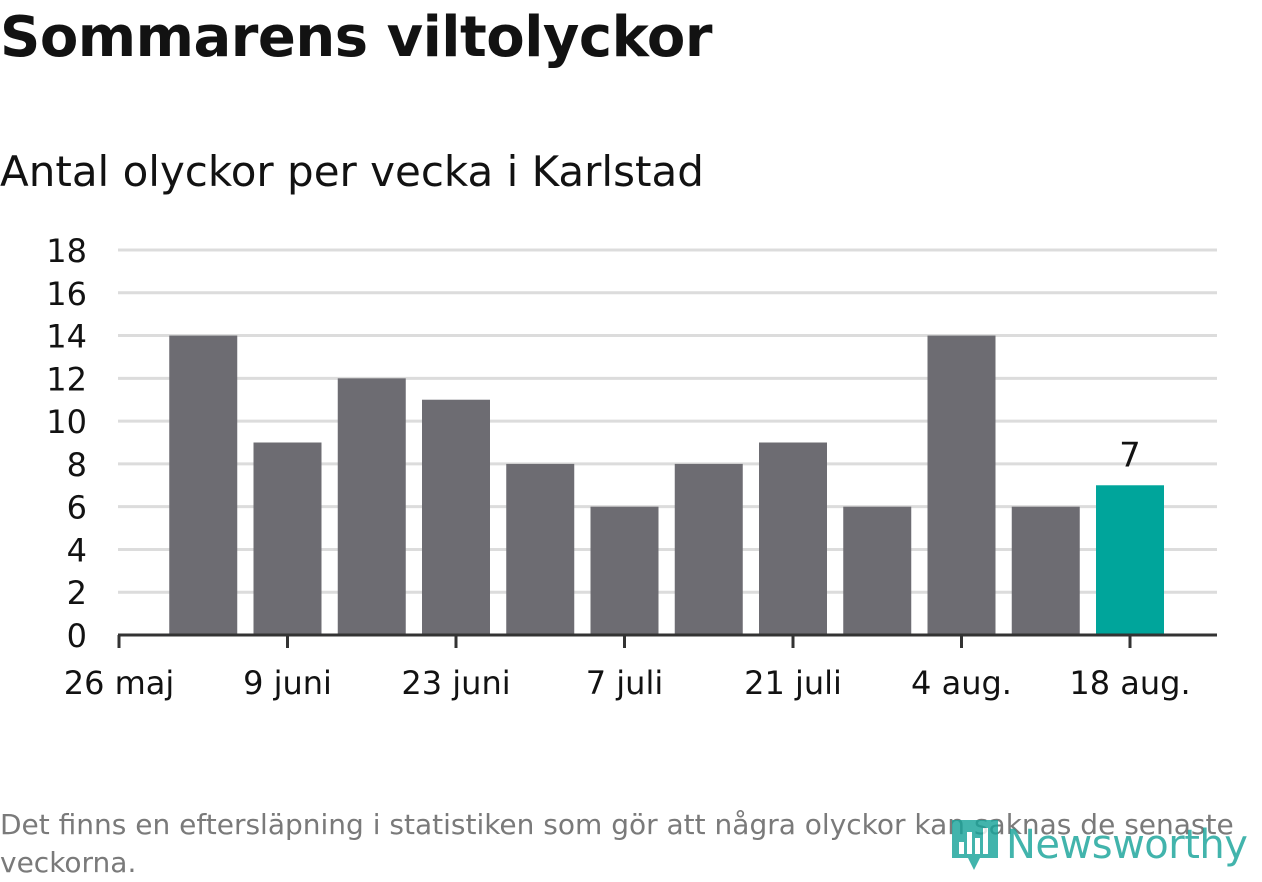 The image size is (1262, 882). I want to click on newsworthy-logo-icon, so click(975, 845).